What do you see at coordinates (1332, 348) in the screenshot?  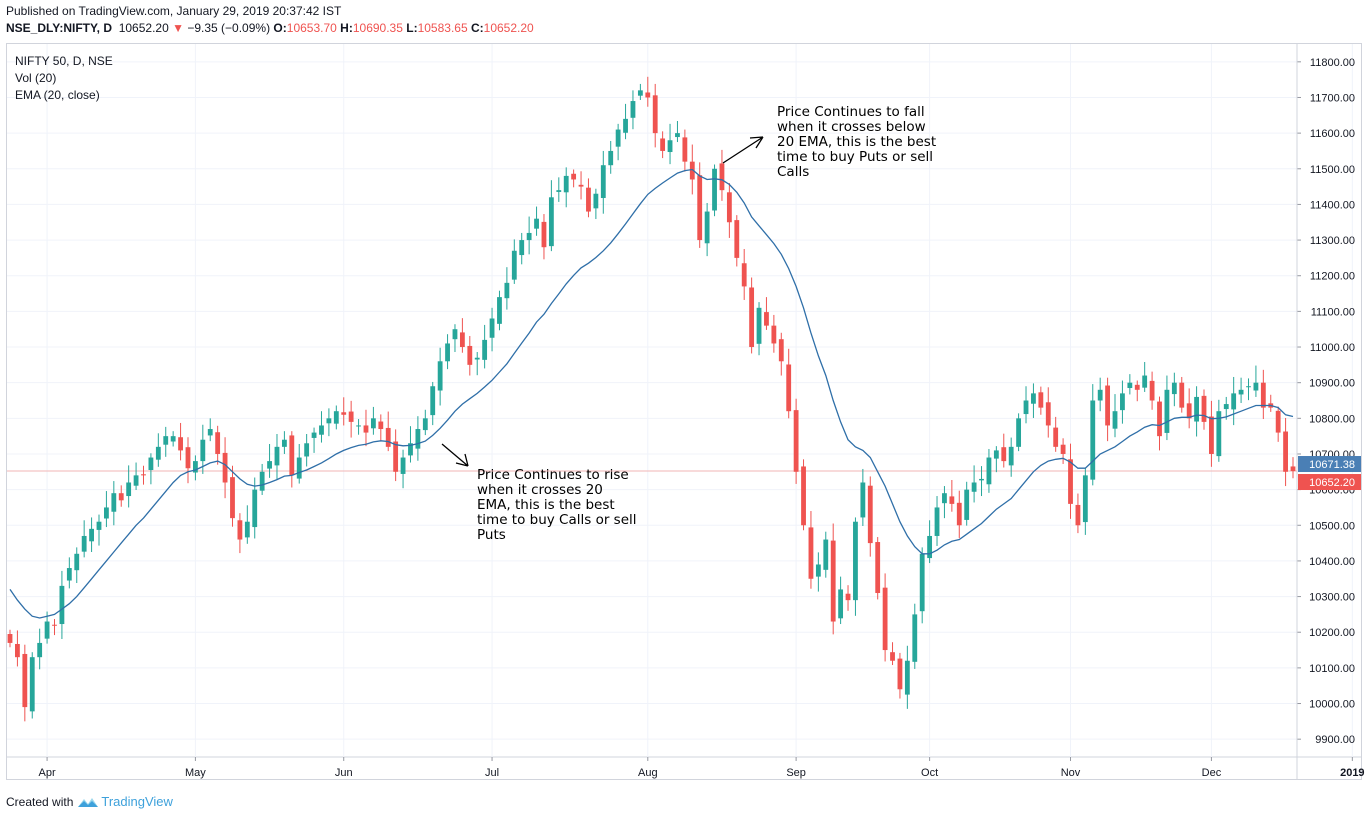 I see `y-tick-label: 11000.00` at bounding box center [1332, 348].